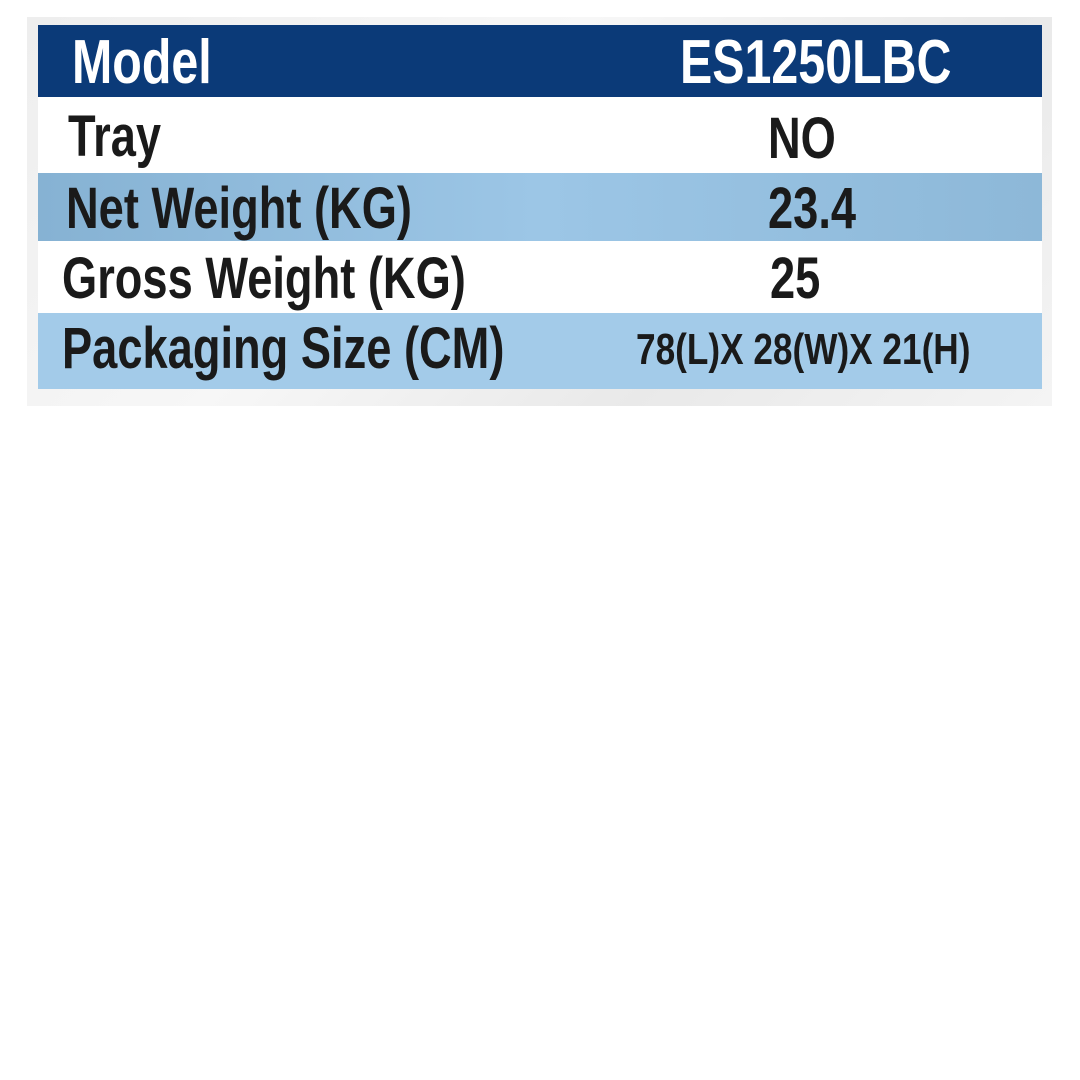 Image resolution: width=1080 pixels, height=1080 pixels. What do you see at coordinates (540, 277) in the screenshot?
I see `table-row: Gross Weight (KG) 25` at bounding box center [540, 277].